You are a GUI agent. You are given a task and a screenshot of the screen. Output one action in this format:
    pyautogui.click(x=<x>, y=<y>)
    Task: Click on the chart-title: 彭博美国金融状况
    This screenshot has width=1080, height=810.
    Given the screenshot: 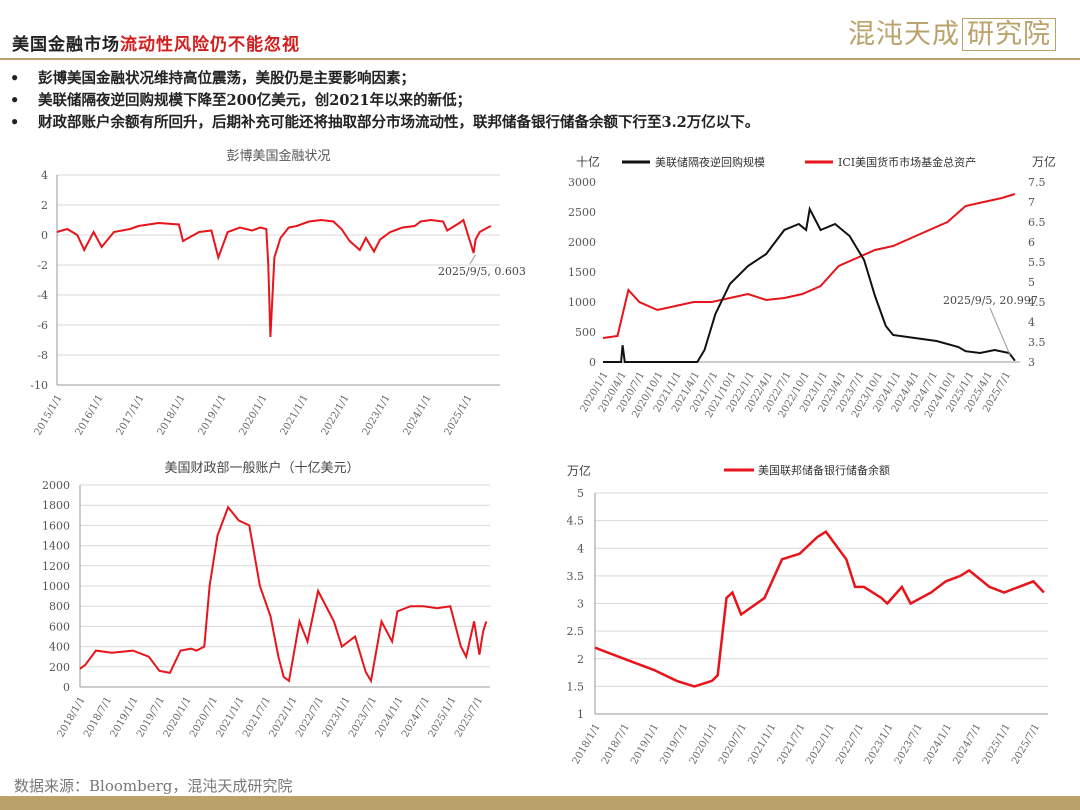 What is the action you would take?
    pyautogui.click(x=278, y=156)
    